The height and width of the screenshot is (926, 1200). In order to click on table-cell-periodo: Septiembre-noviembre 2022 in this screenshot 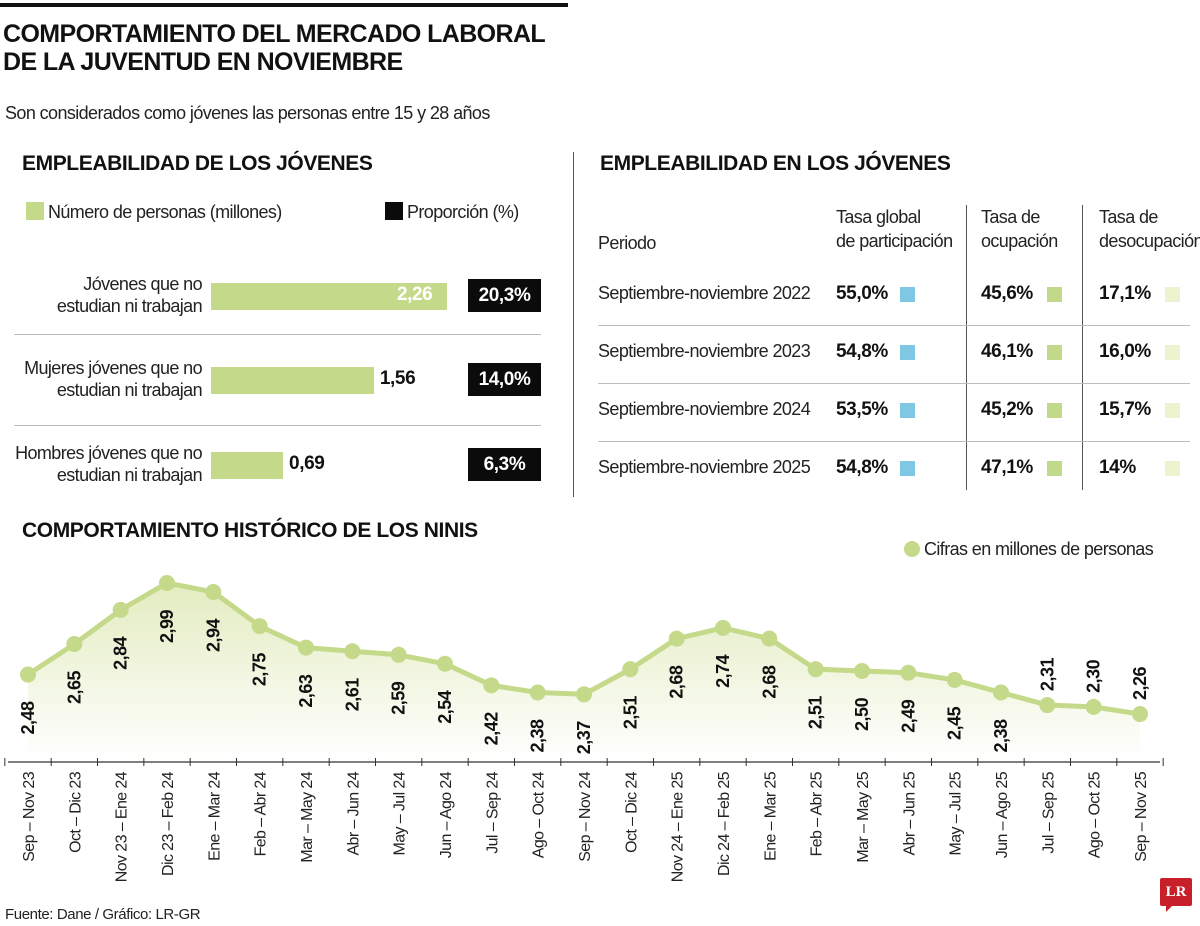, I will do `click(704, 293)`.